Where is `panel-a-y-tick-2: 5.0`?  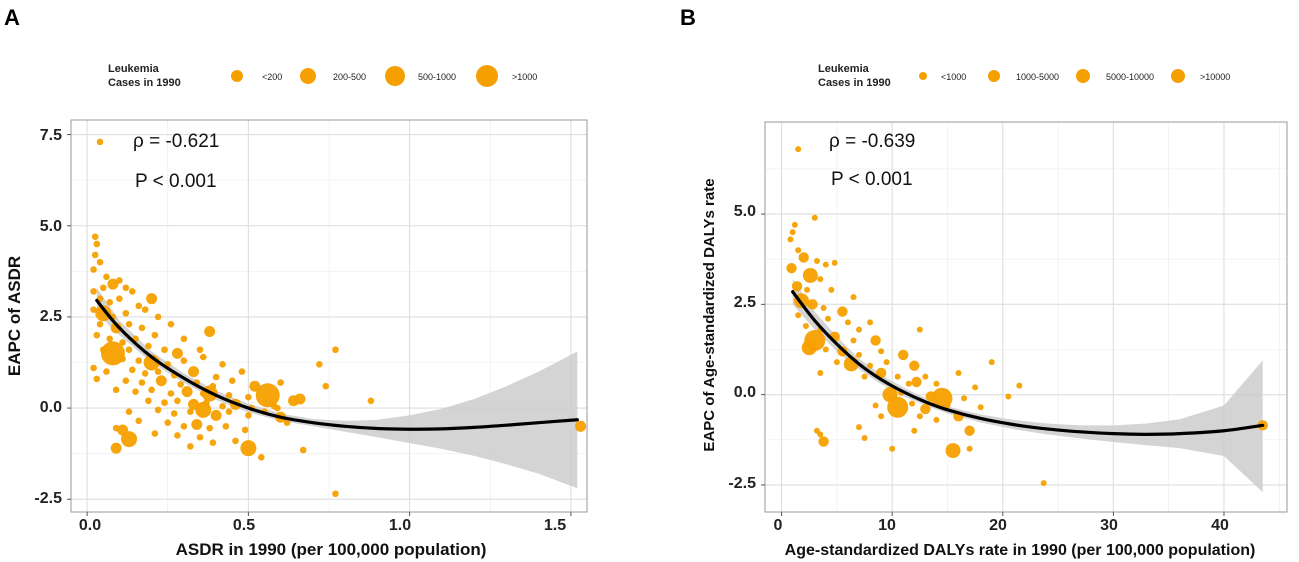 panel-a-y-tick-2: 5.0 is located at coordinates (51, 226).